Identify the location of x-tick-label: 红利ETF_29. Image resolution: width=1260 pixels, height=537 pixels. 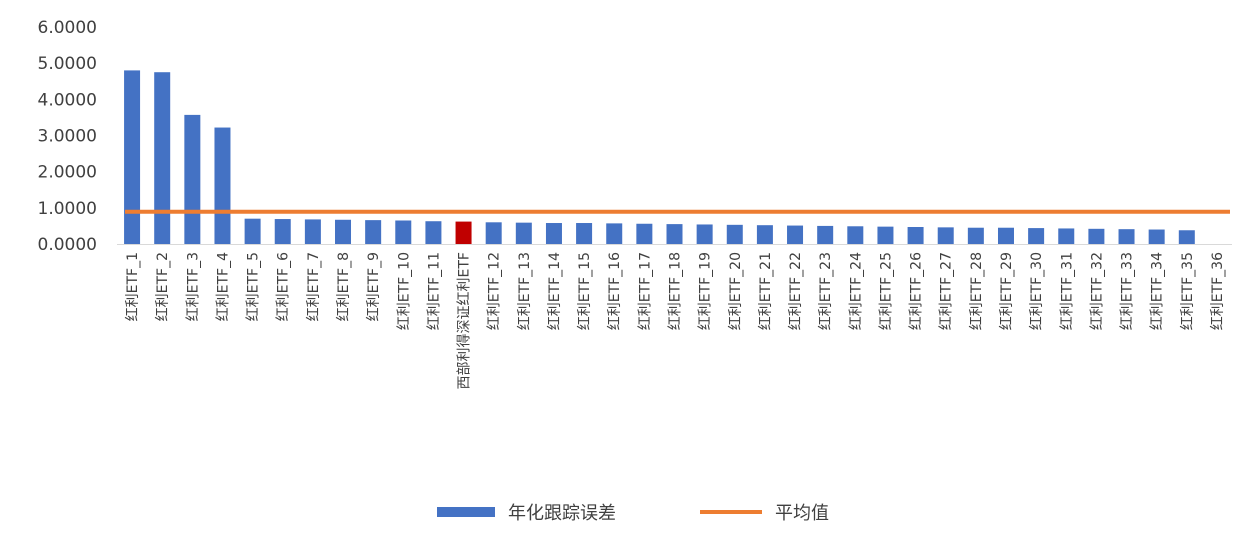
(1007, 291).